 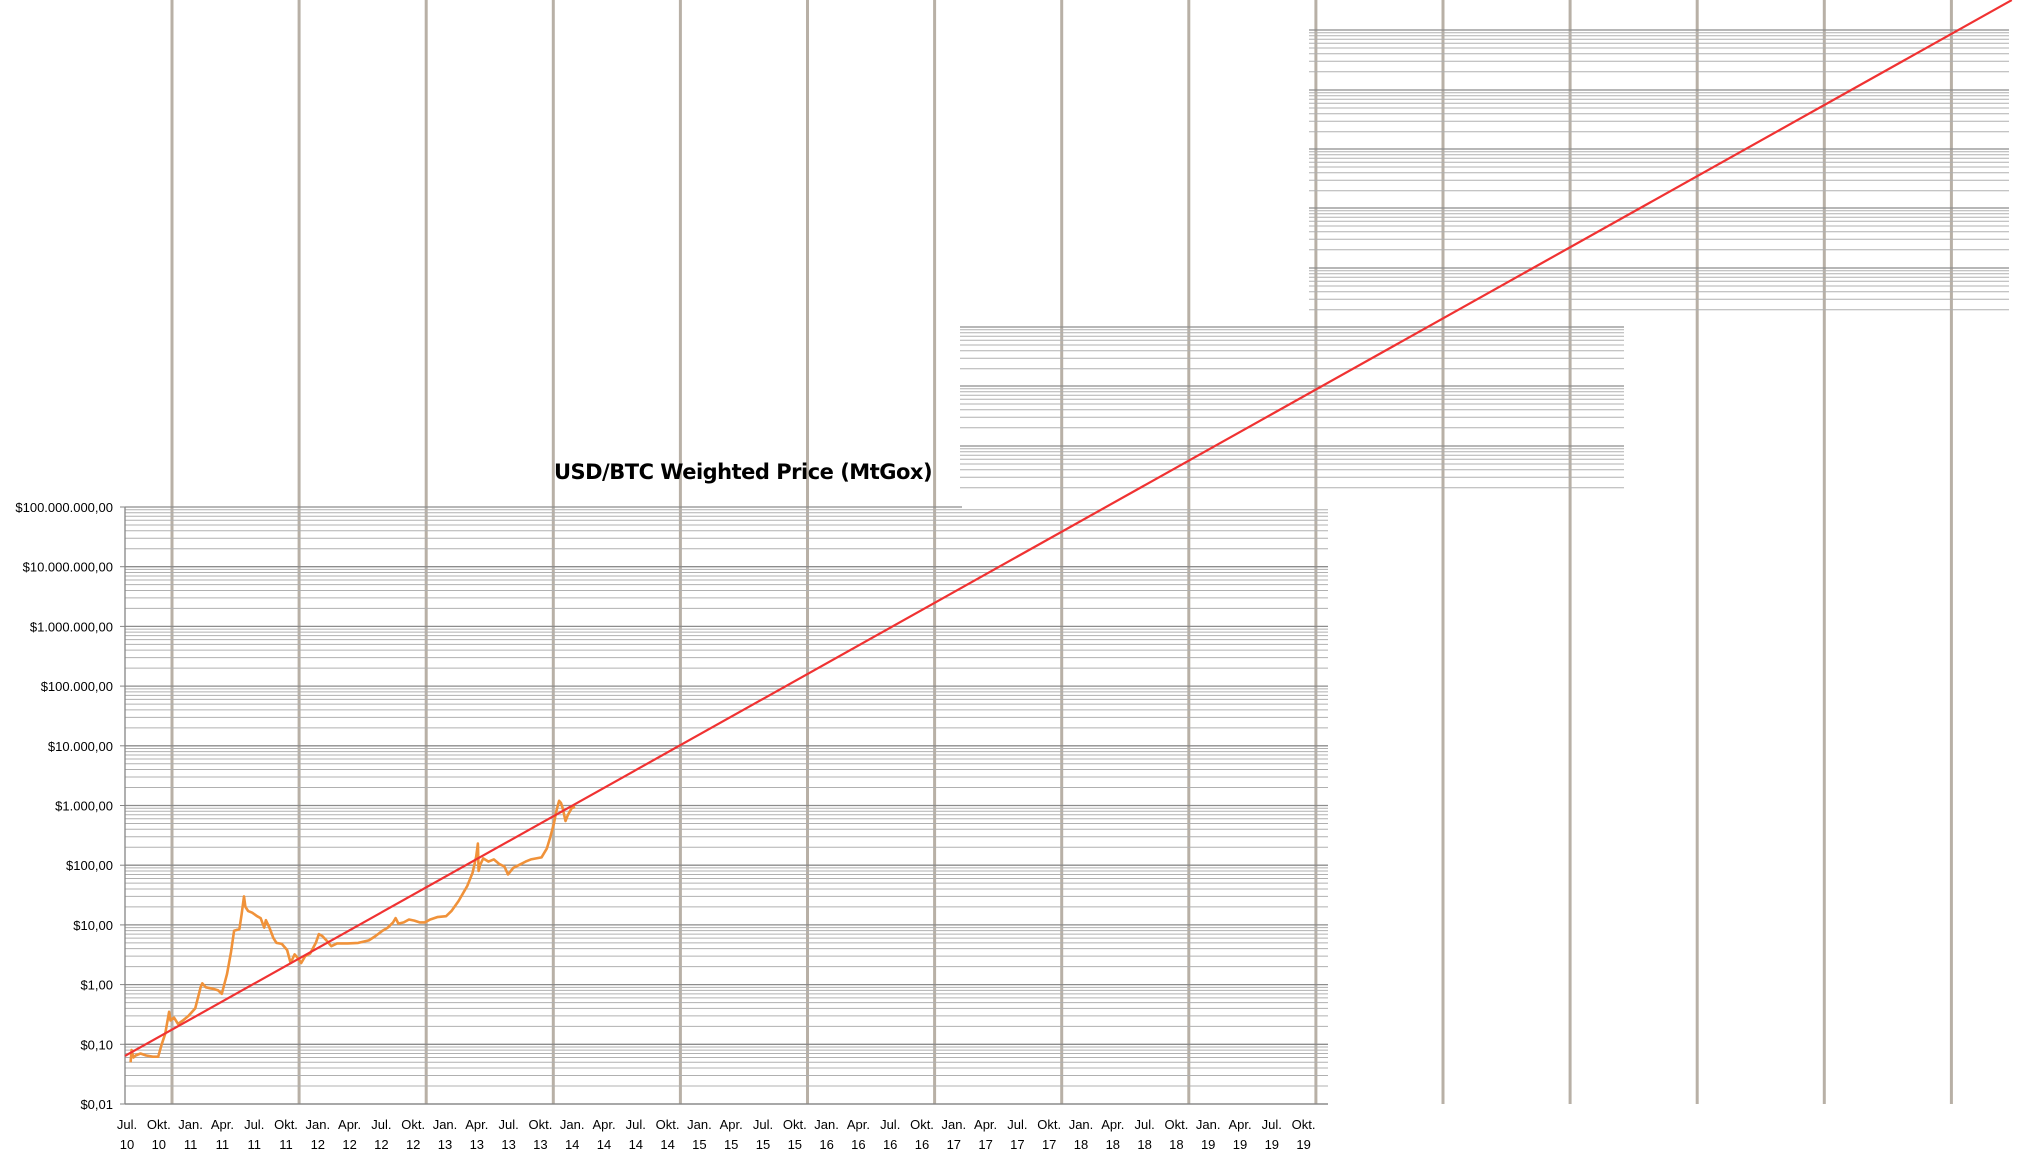 I want to click on y-tick-label: $1,00, so click(x=96, y=985).